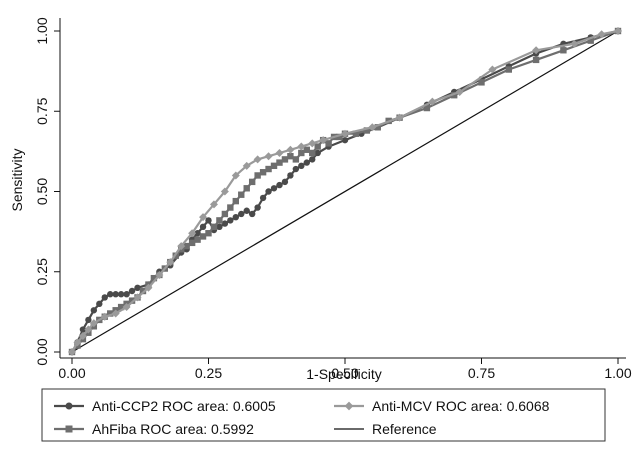  I want to click on x-tick-label: 1.00, so click(617, 373).